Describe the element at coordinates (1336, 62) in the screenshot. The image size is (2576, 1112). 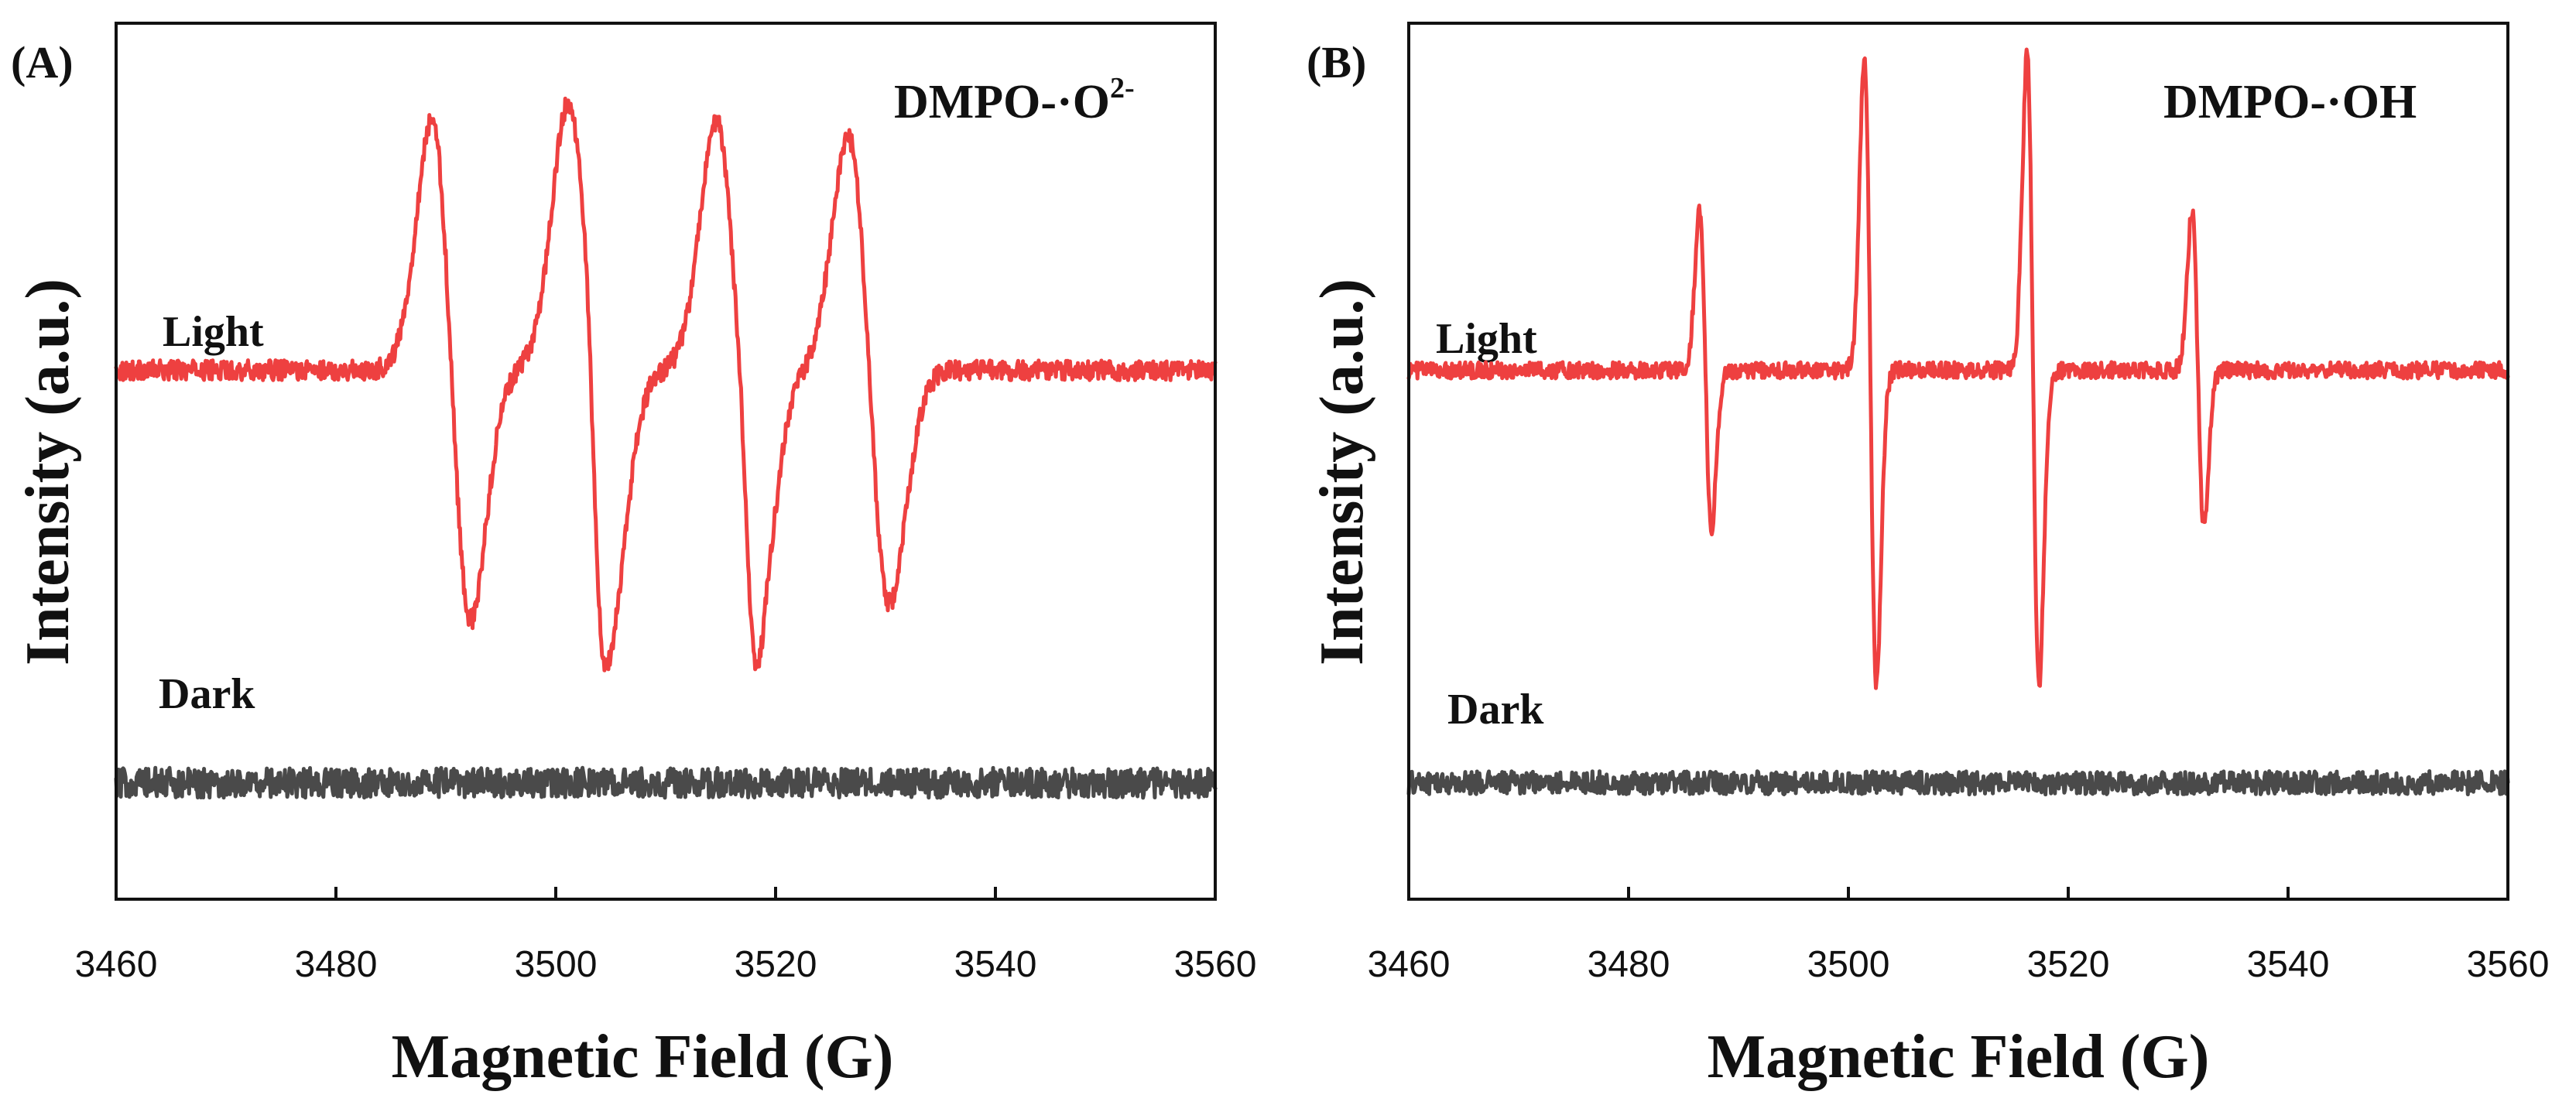
I see `panel-label: (B)` at that location.